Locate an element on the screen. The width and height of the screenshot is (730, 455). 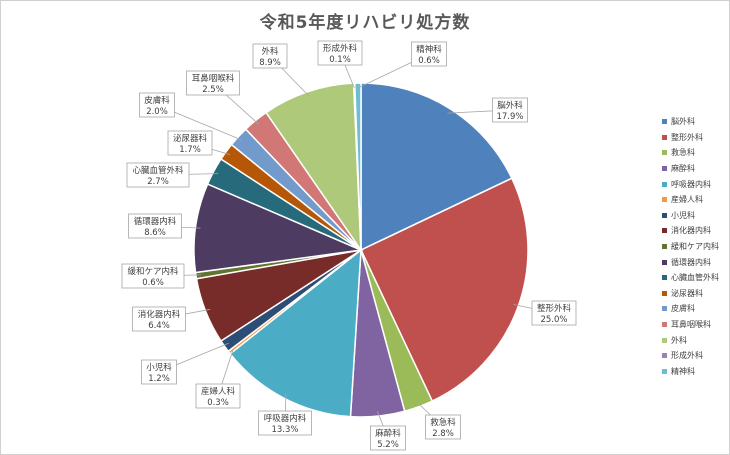
legend-item: 泌尿器科 is located at coordinates (695, 294).